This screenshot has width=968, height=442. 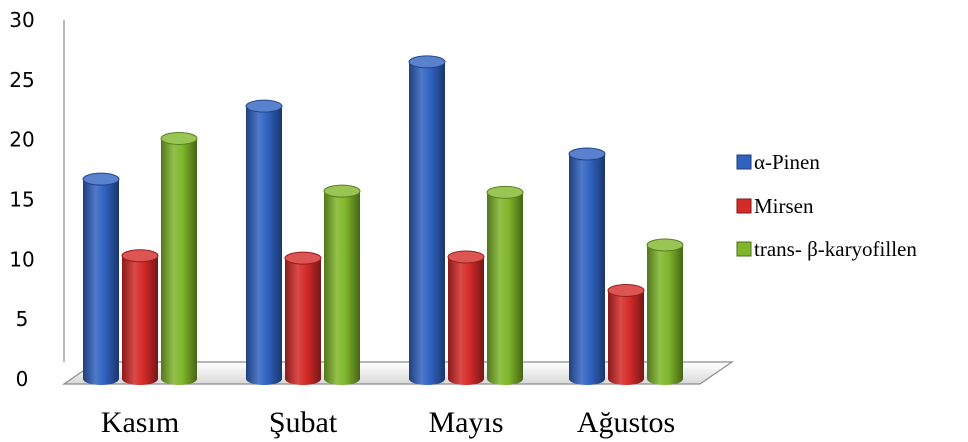 I want to click on y-tick-label: 10, so click(x=21, y=259).